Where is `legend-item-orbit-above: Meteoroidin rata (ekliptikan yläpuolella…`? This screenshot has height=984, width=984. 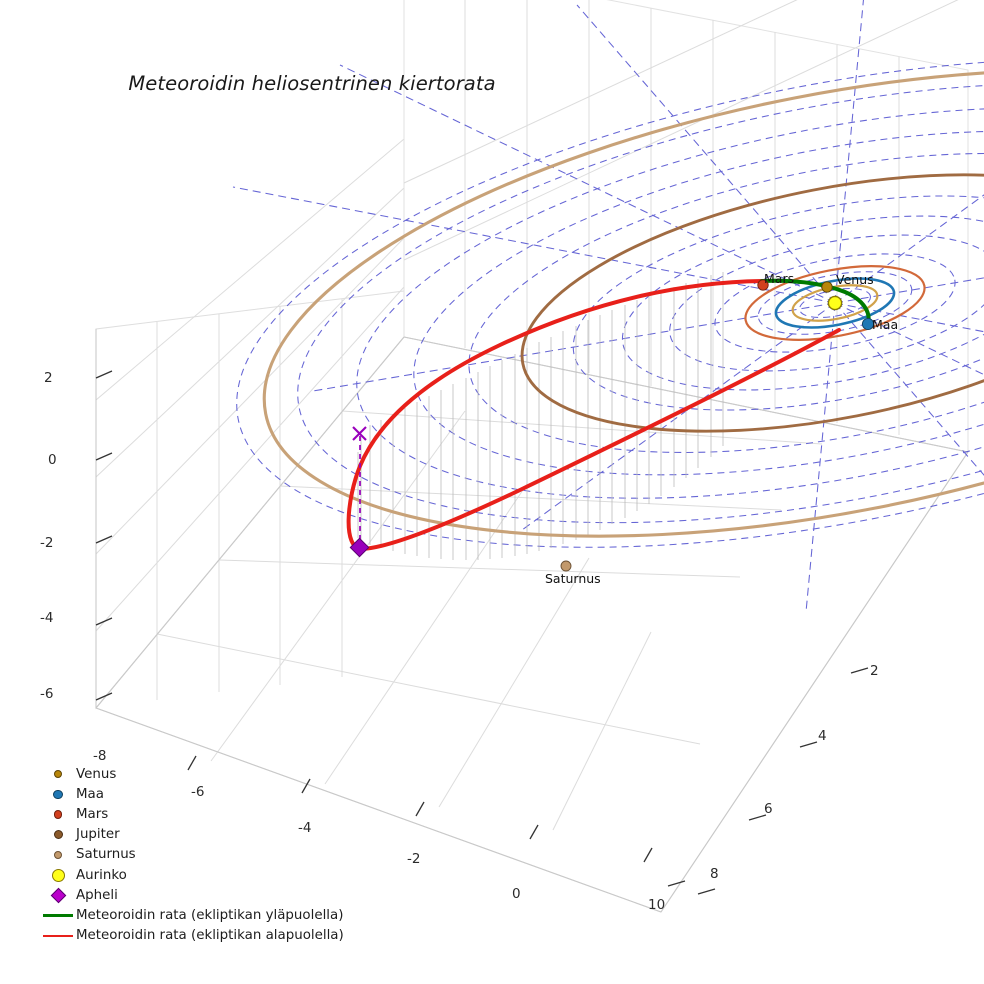 legend-item-orbit-above: Meteoroidin rata (ekliptikan yläpuolella… is located at coordinates (205, 915).